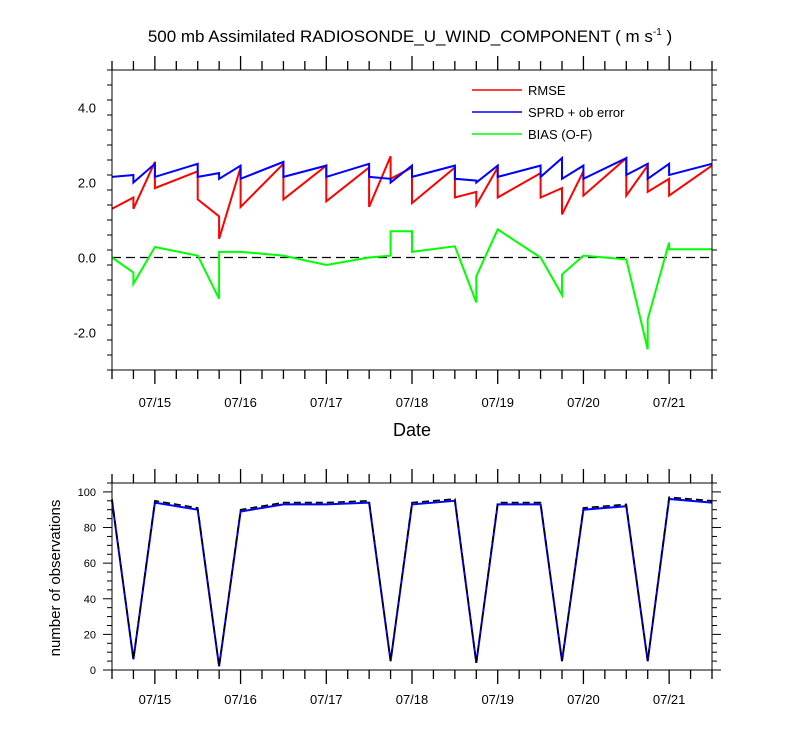 The height and width of the screenshot is (755, 800). What do you see at coordinates (87, 108) in the screenshot?
I see `y-tick-label: 4.0` at bounding box center [87, 108].